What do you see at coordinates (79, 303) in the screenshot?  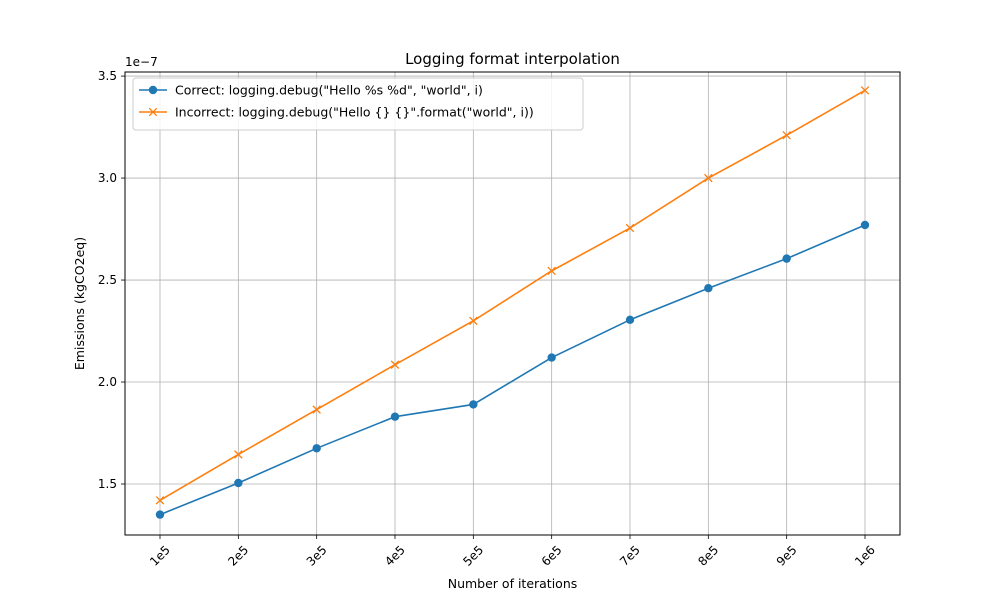 I see `y-axis-label: Emissions (kgCO2eq)` at bounding box center [79, 303].